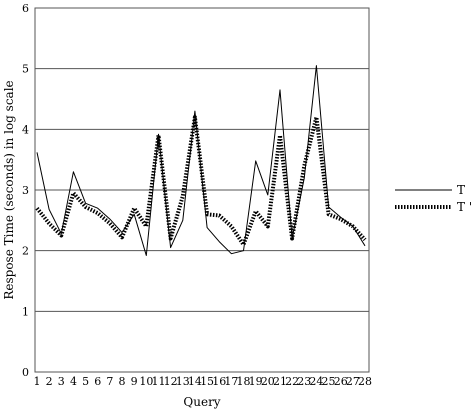  Describe the element at coordinates (122, 381) in the screenshot. I see `x-tick-label: 8` at that location.